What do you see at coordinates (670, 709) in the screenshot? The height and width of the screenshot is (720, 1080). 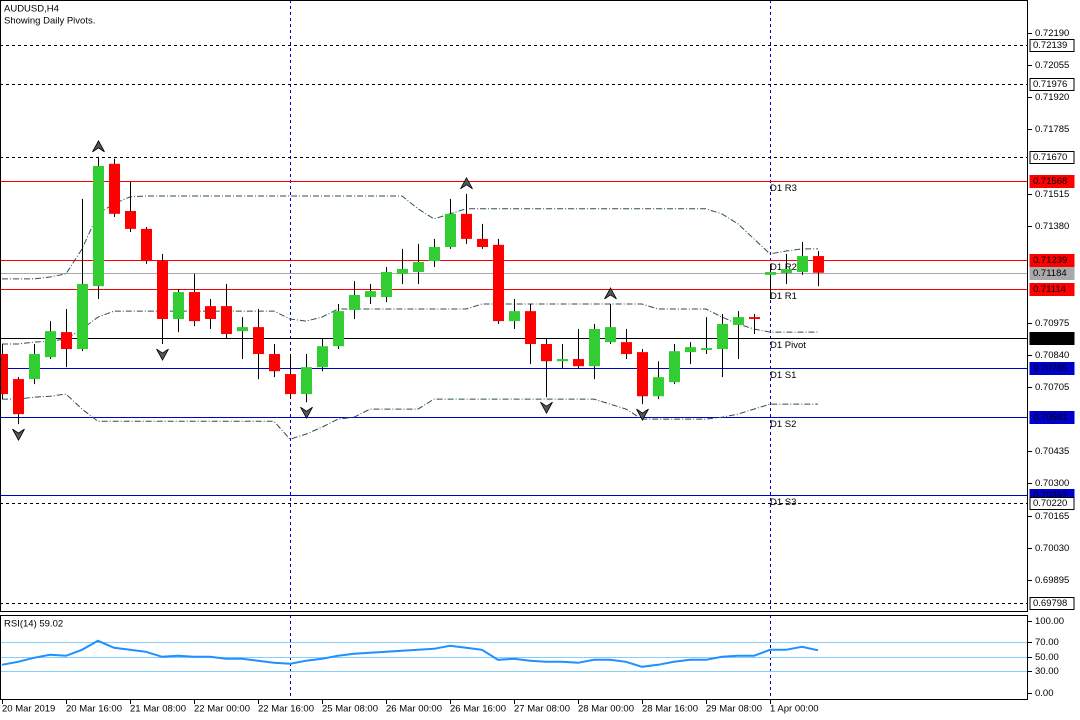 I see `x-tick-label: 28 Mar 16:00` at bounding box center [670, 709].